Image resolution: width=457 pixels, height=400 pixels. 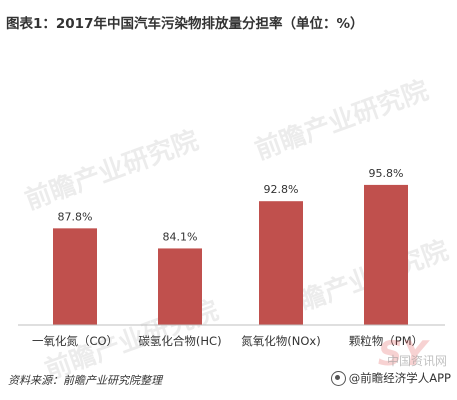 I want to click on chart-title: 图表1：2017年中国汽车污染物排放量分担率（单位：%）, so click(x=185, y=24).